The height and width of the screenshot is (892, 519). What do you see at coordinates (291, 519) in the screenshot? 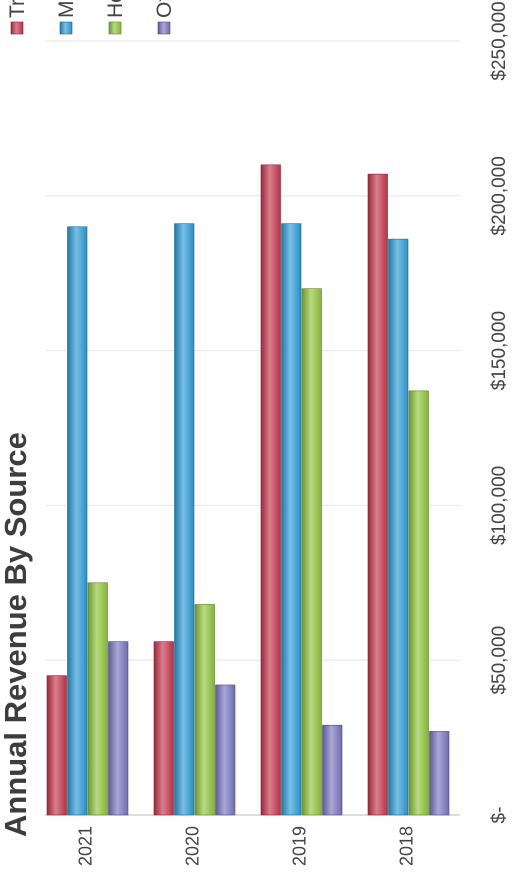
I see `bar-mont-2019` at bounding box center [291, 519].